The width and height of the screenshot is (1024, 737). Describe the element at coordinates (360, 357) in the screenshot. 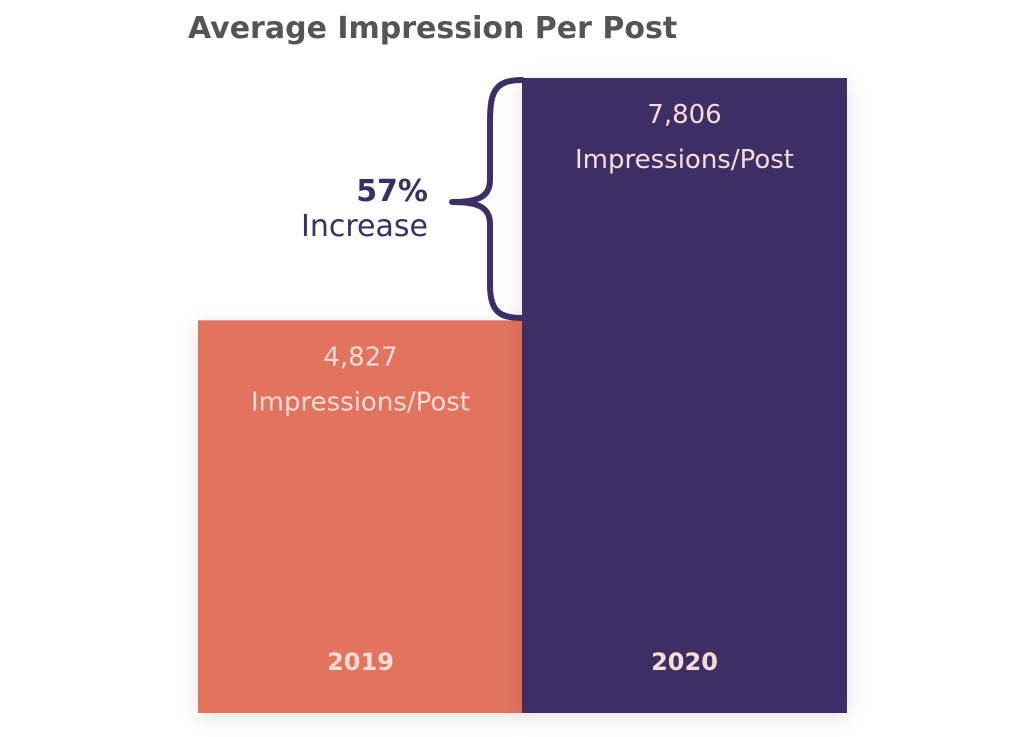

I see `bar-value-label-2019: 4,827` at that location.